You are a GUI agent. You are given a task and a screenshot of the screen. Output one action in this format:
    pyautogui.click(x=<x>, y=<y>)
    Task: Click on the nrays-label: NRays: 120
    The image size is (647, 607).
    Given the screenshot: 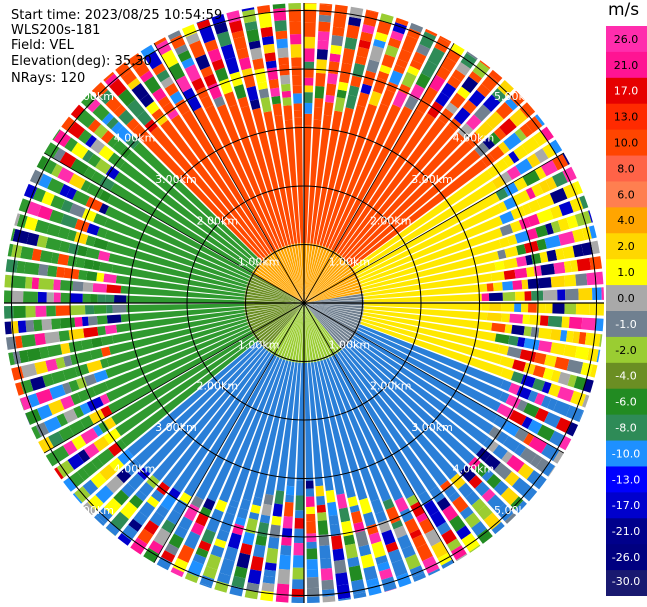 What is the action you would take?
    pyautogui.click(x=48, y=78)
    